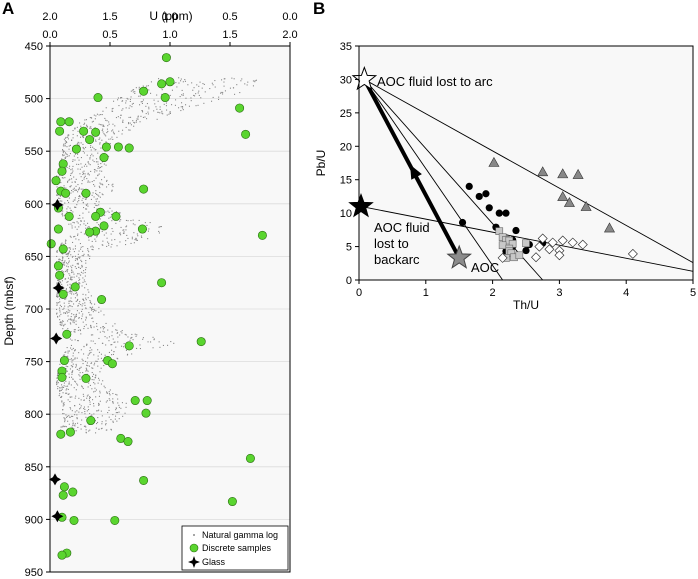 The image size is (698, 579). I want to click on x-tick-label: 3, so click(559, 293).